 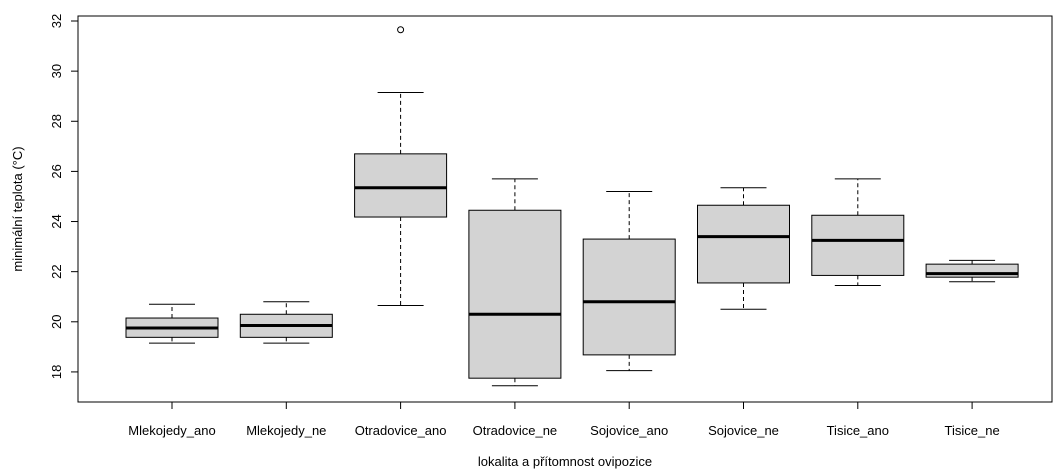 I want to click on x-tick-label: Tisice_ano, so click(x=858, y=430).